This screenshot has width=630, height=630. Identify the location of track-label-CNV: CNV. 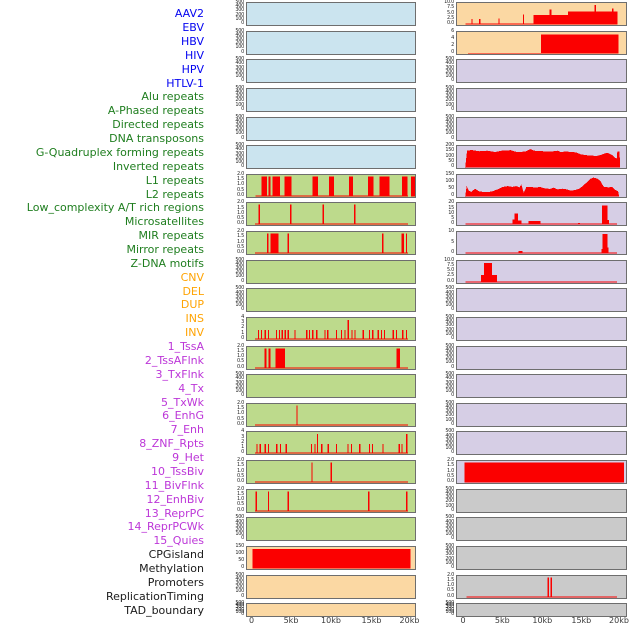
(192, 277).